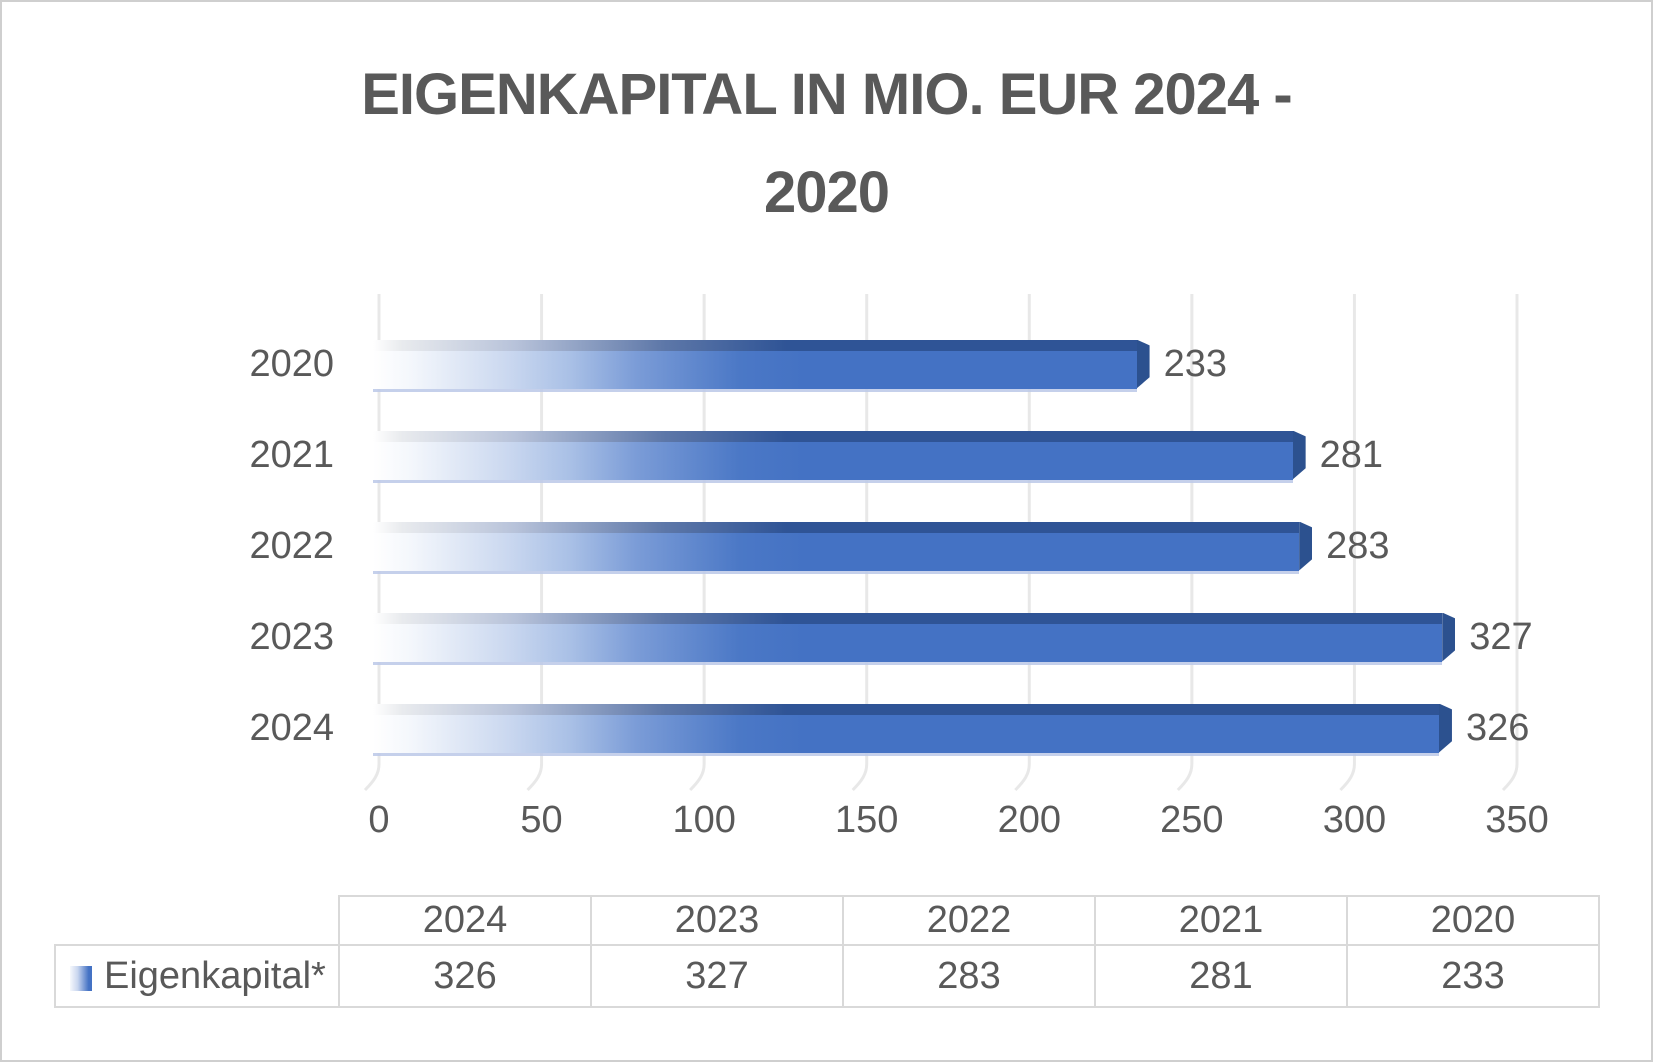 The width and height of the screenshot is (1653, 1062). I want to click on value-label-2022: 283, so click(1358, 545).